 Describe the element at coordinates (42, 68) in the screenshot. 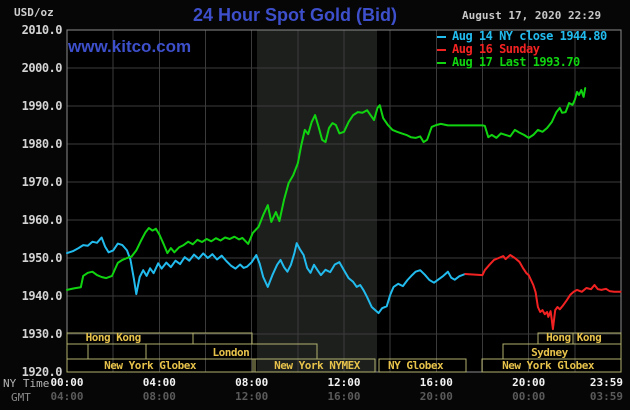

I see `y-tick-label: 2000.0` at that location.